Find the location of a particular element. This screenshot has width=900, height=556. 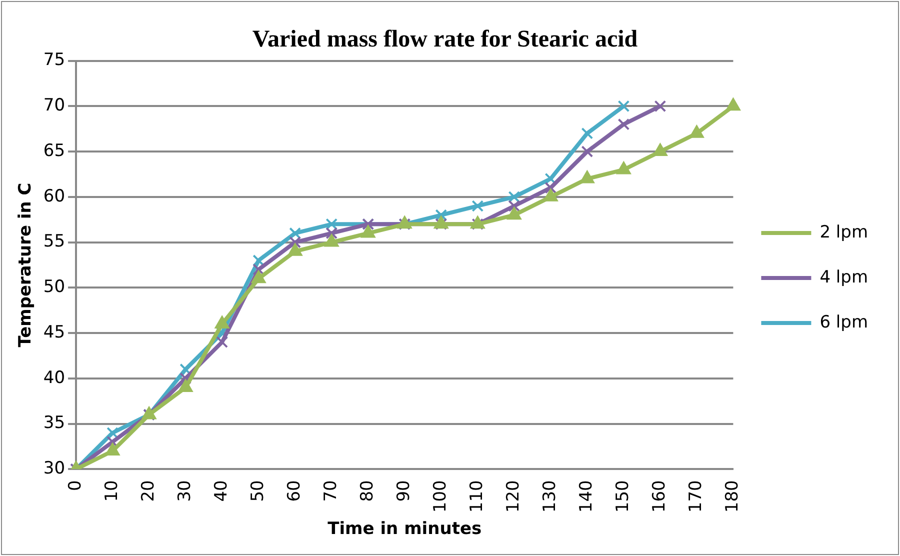

x-tick-label: 110 is located at coordinates (477, 496).